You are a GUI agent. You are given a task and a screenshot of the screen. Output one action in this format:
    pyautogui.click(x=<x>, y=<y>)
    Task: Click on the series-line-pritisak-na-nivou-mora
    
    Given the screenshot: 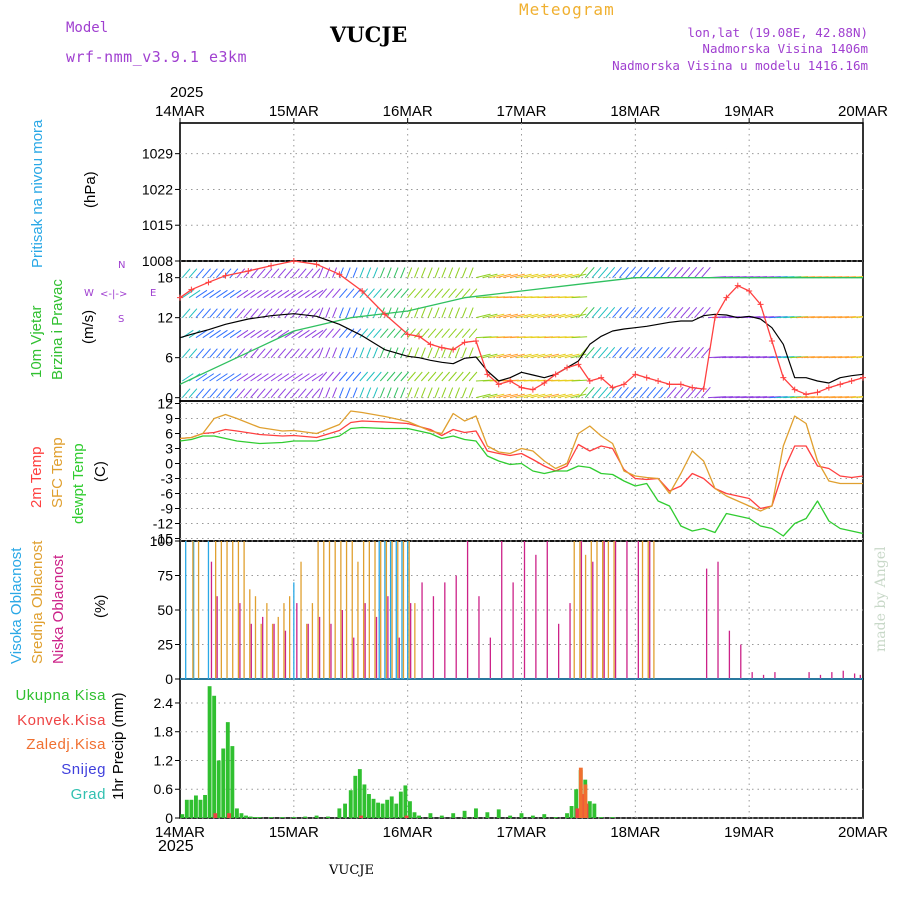 What is the action you would take?
    pyautogui.click(x=521, y=193)
    